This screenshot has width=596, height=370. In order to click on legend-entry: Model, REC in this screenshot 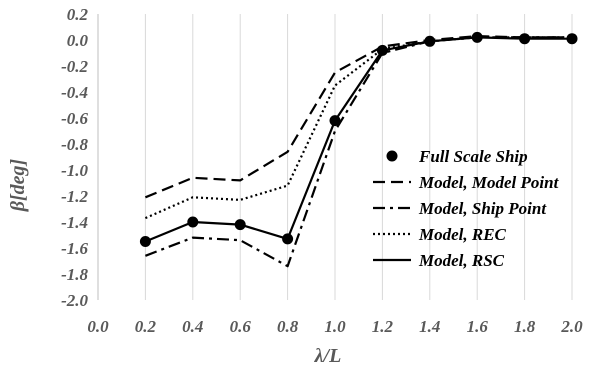, I will do `click(440, 234)`.